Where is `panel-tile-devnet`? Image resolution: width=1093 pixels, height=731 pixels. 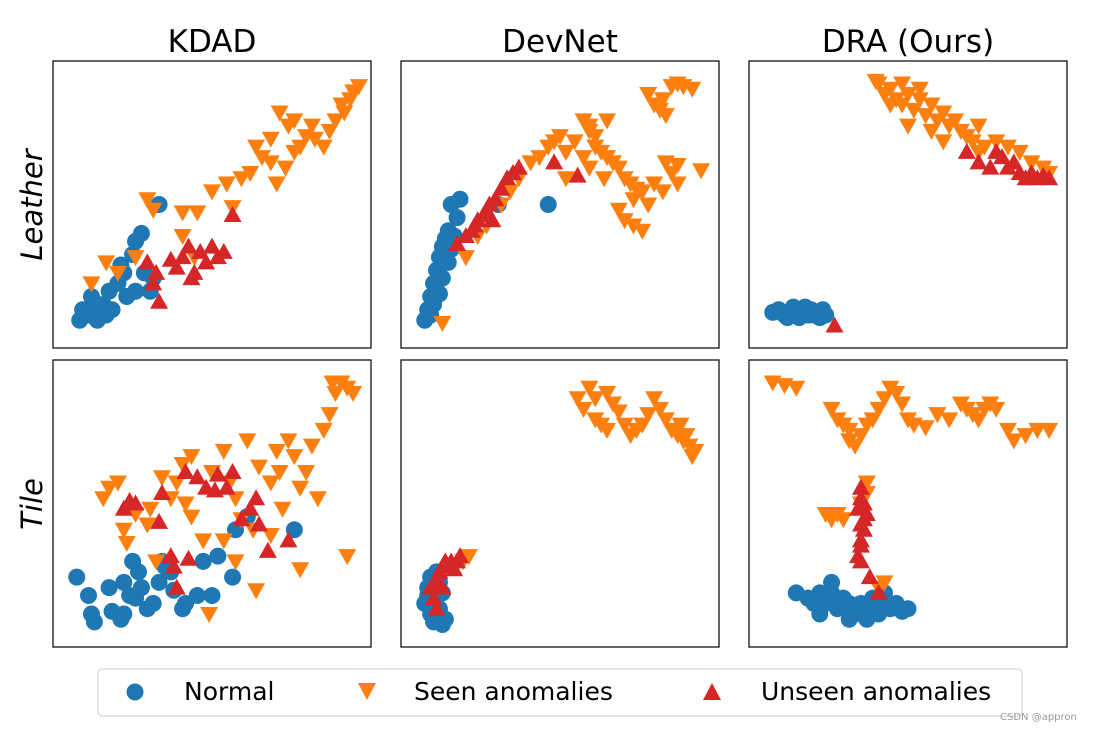
panel-tile-devnet is located at coordinates (560, 503).